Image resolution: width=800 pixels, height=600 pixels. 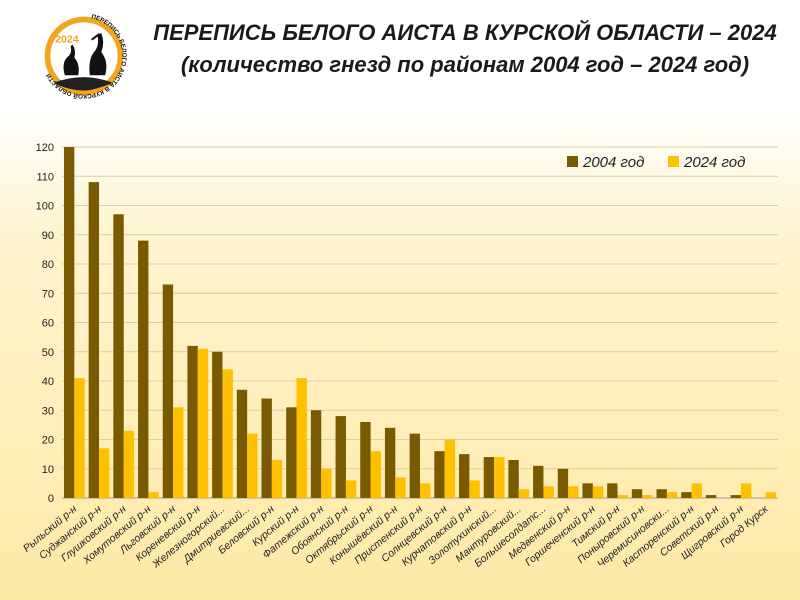 I want to click on y-tick-label: 90, so click(x=48, y=236).